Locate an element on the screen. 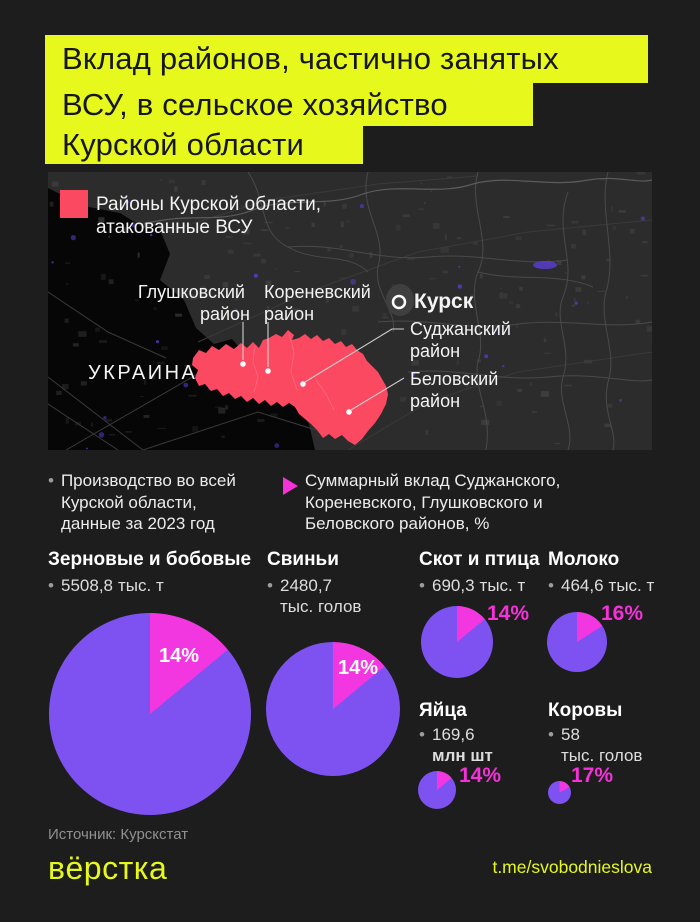 The width and height of the screenshot is (700, 922). page-title-line-3: Курской области is located at coordinates (204, 145).